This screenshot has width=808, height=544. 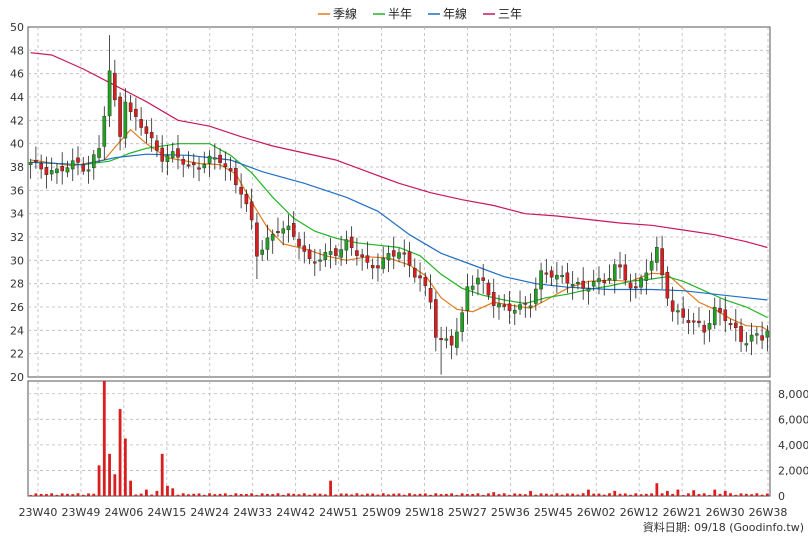 I want to click on price-tick-label: 48, so click(x=17, y=50).